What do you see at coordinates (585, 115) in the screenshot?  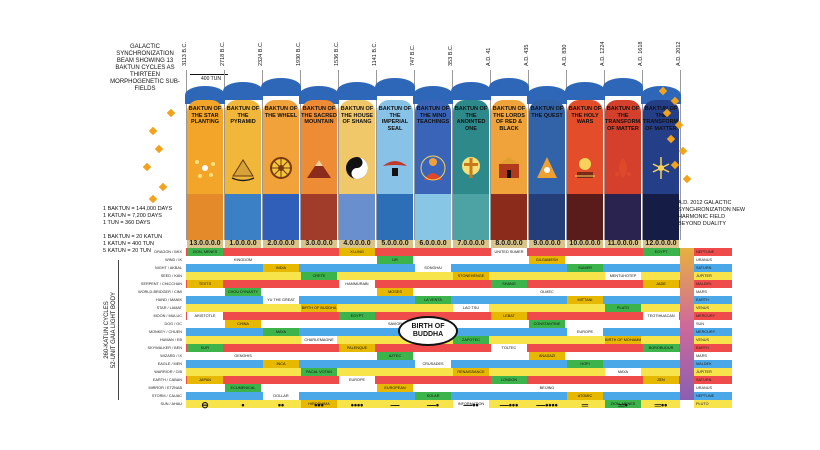 I see `baktun-title: BAKTUN OF THE HOLY WARS` at bounding box center [585, 115].